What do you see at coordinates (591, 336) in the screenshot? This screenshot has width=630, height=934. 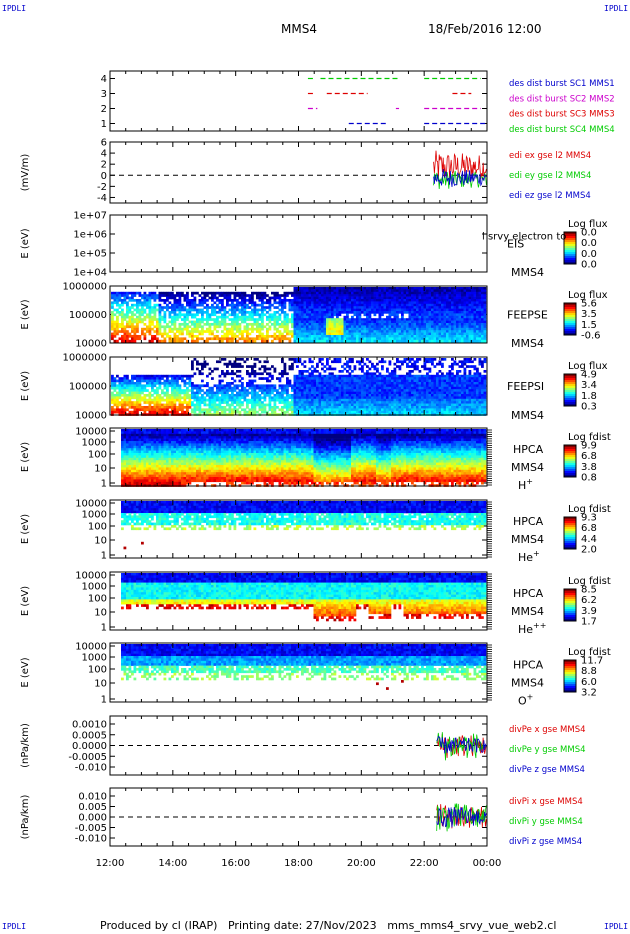 I see `panel-feepse-colorbar-tick: -0.6` at bounding box center [591, 336].